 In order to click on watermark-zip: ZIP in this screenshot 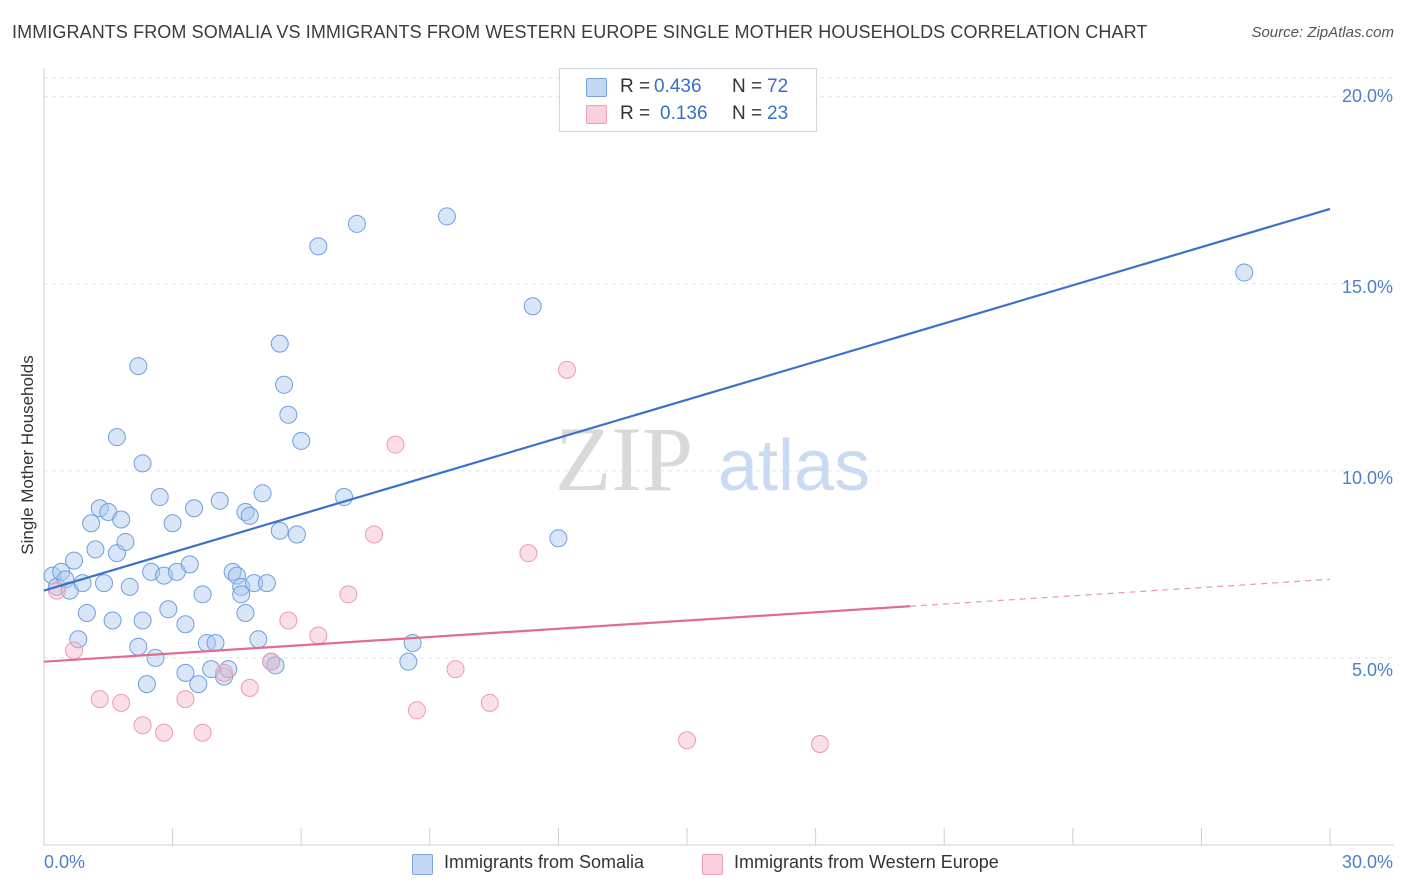, I will do `click(624, 459)`.